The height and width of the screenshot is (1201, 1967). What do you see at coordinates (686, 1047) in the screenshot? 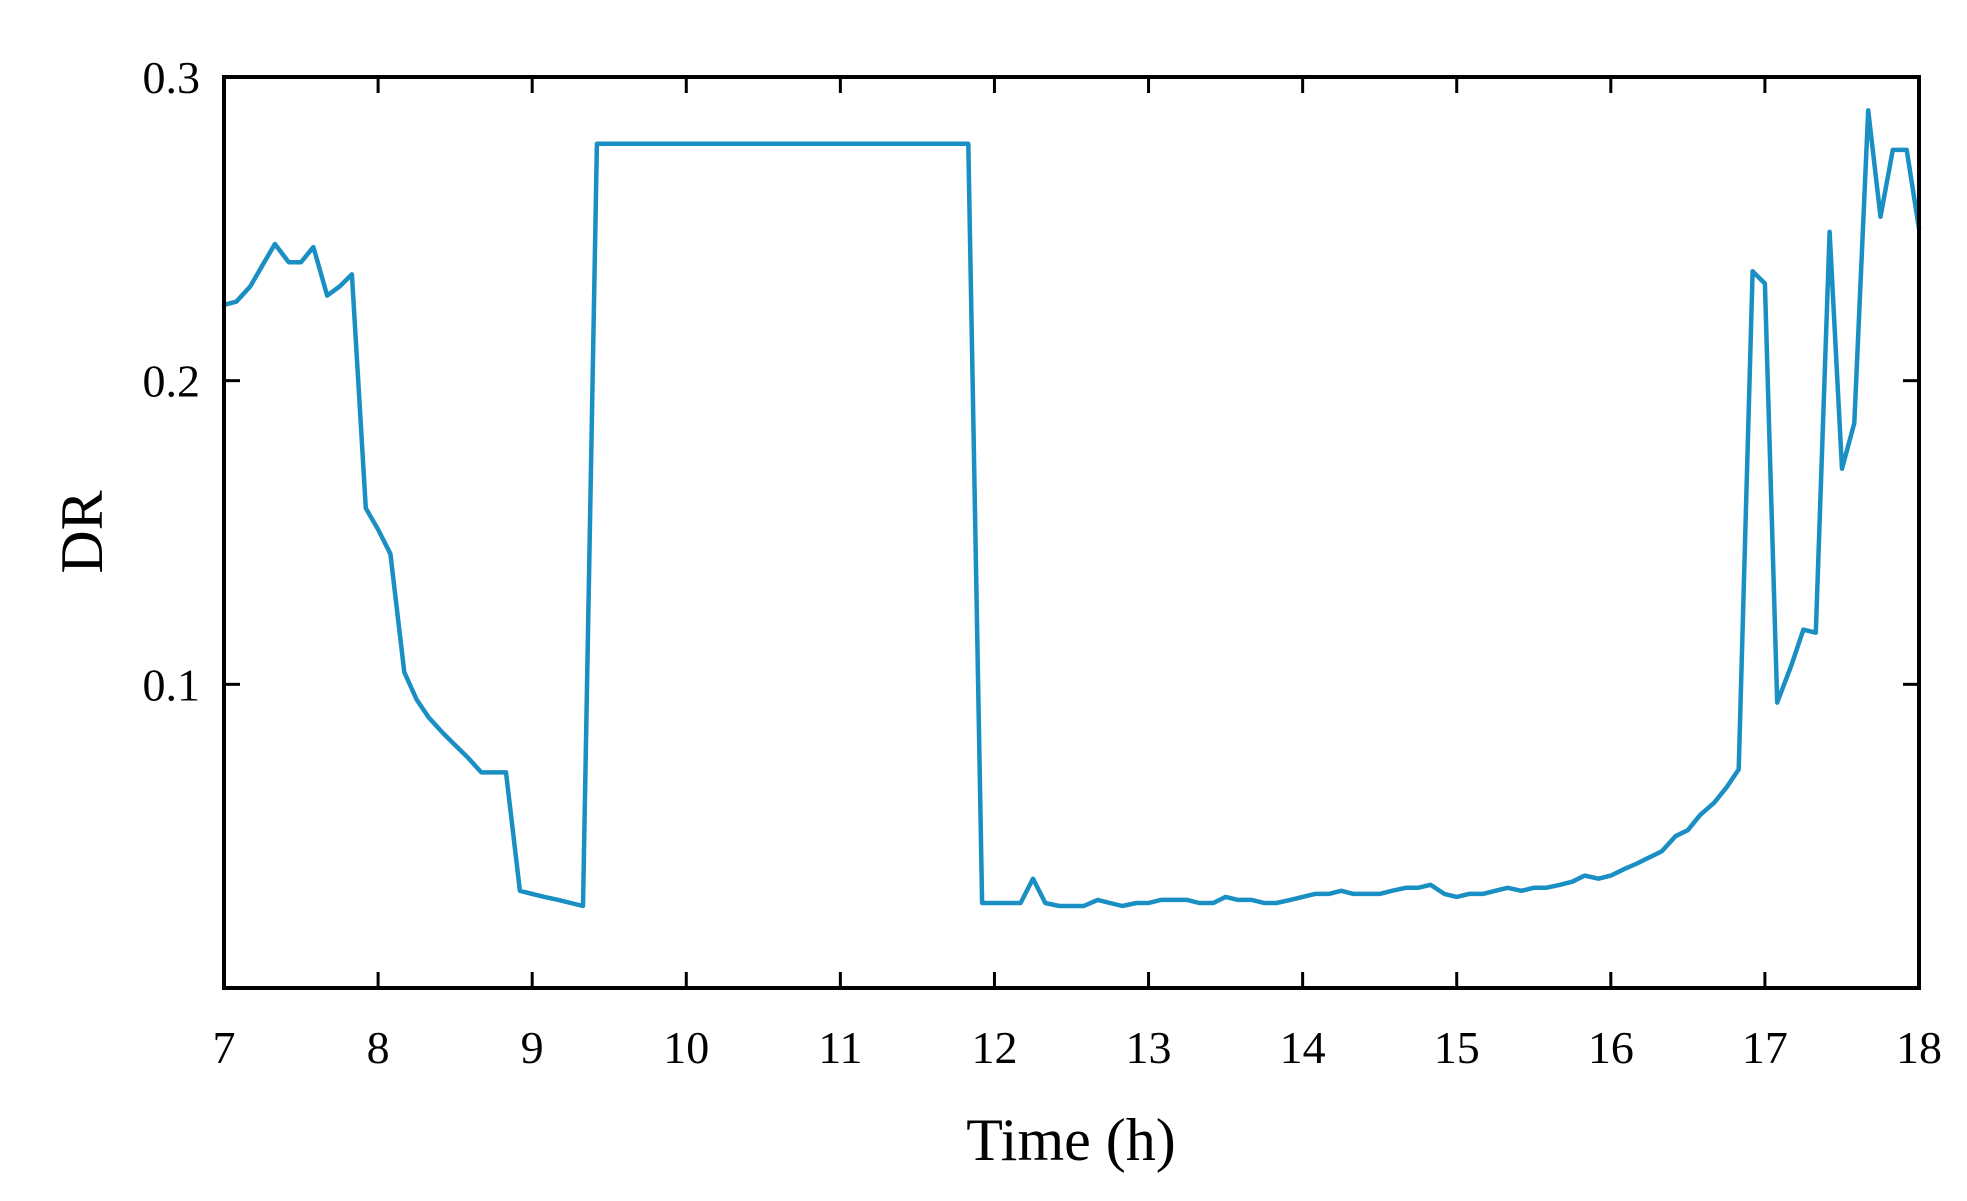
I see `x-tick-label: 10` at bounding box center [686, 1047].